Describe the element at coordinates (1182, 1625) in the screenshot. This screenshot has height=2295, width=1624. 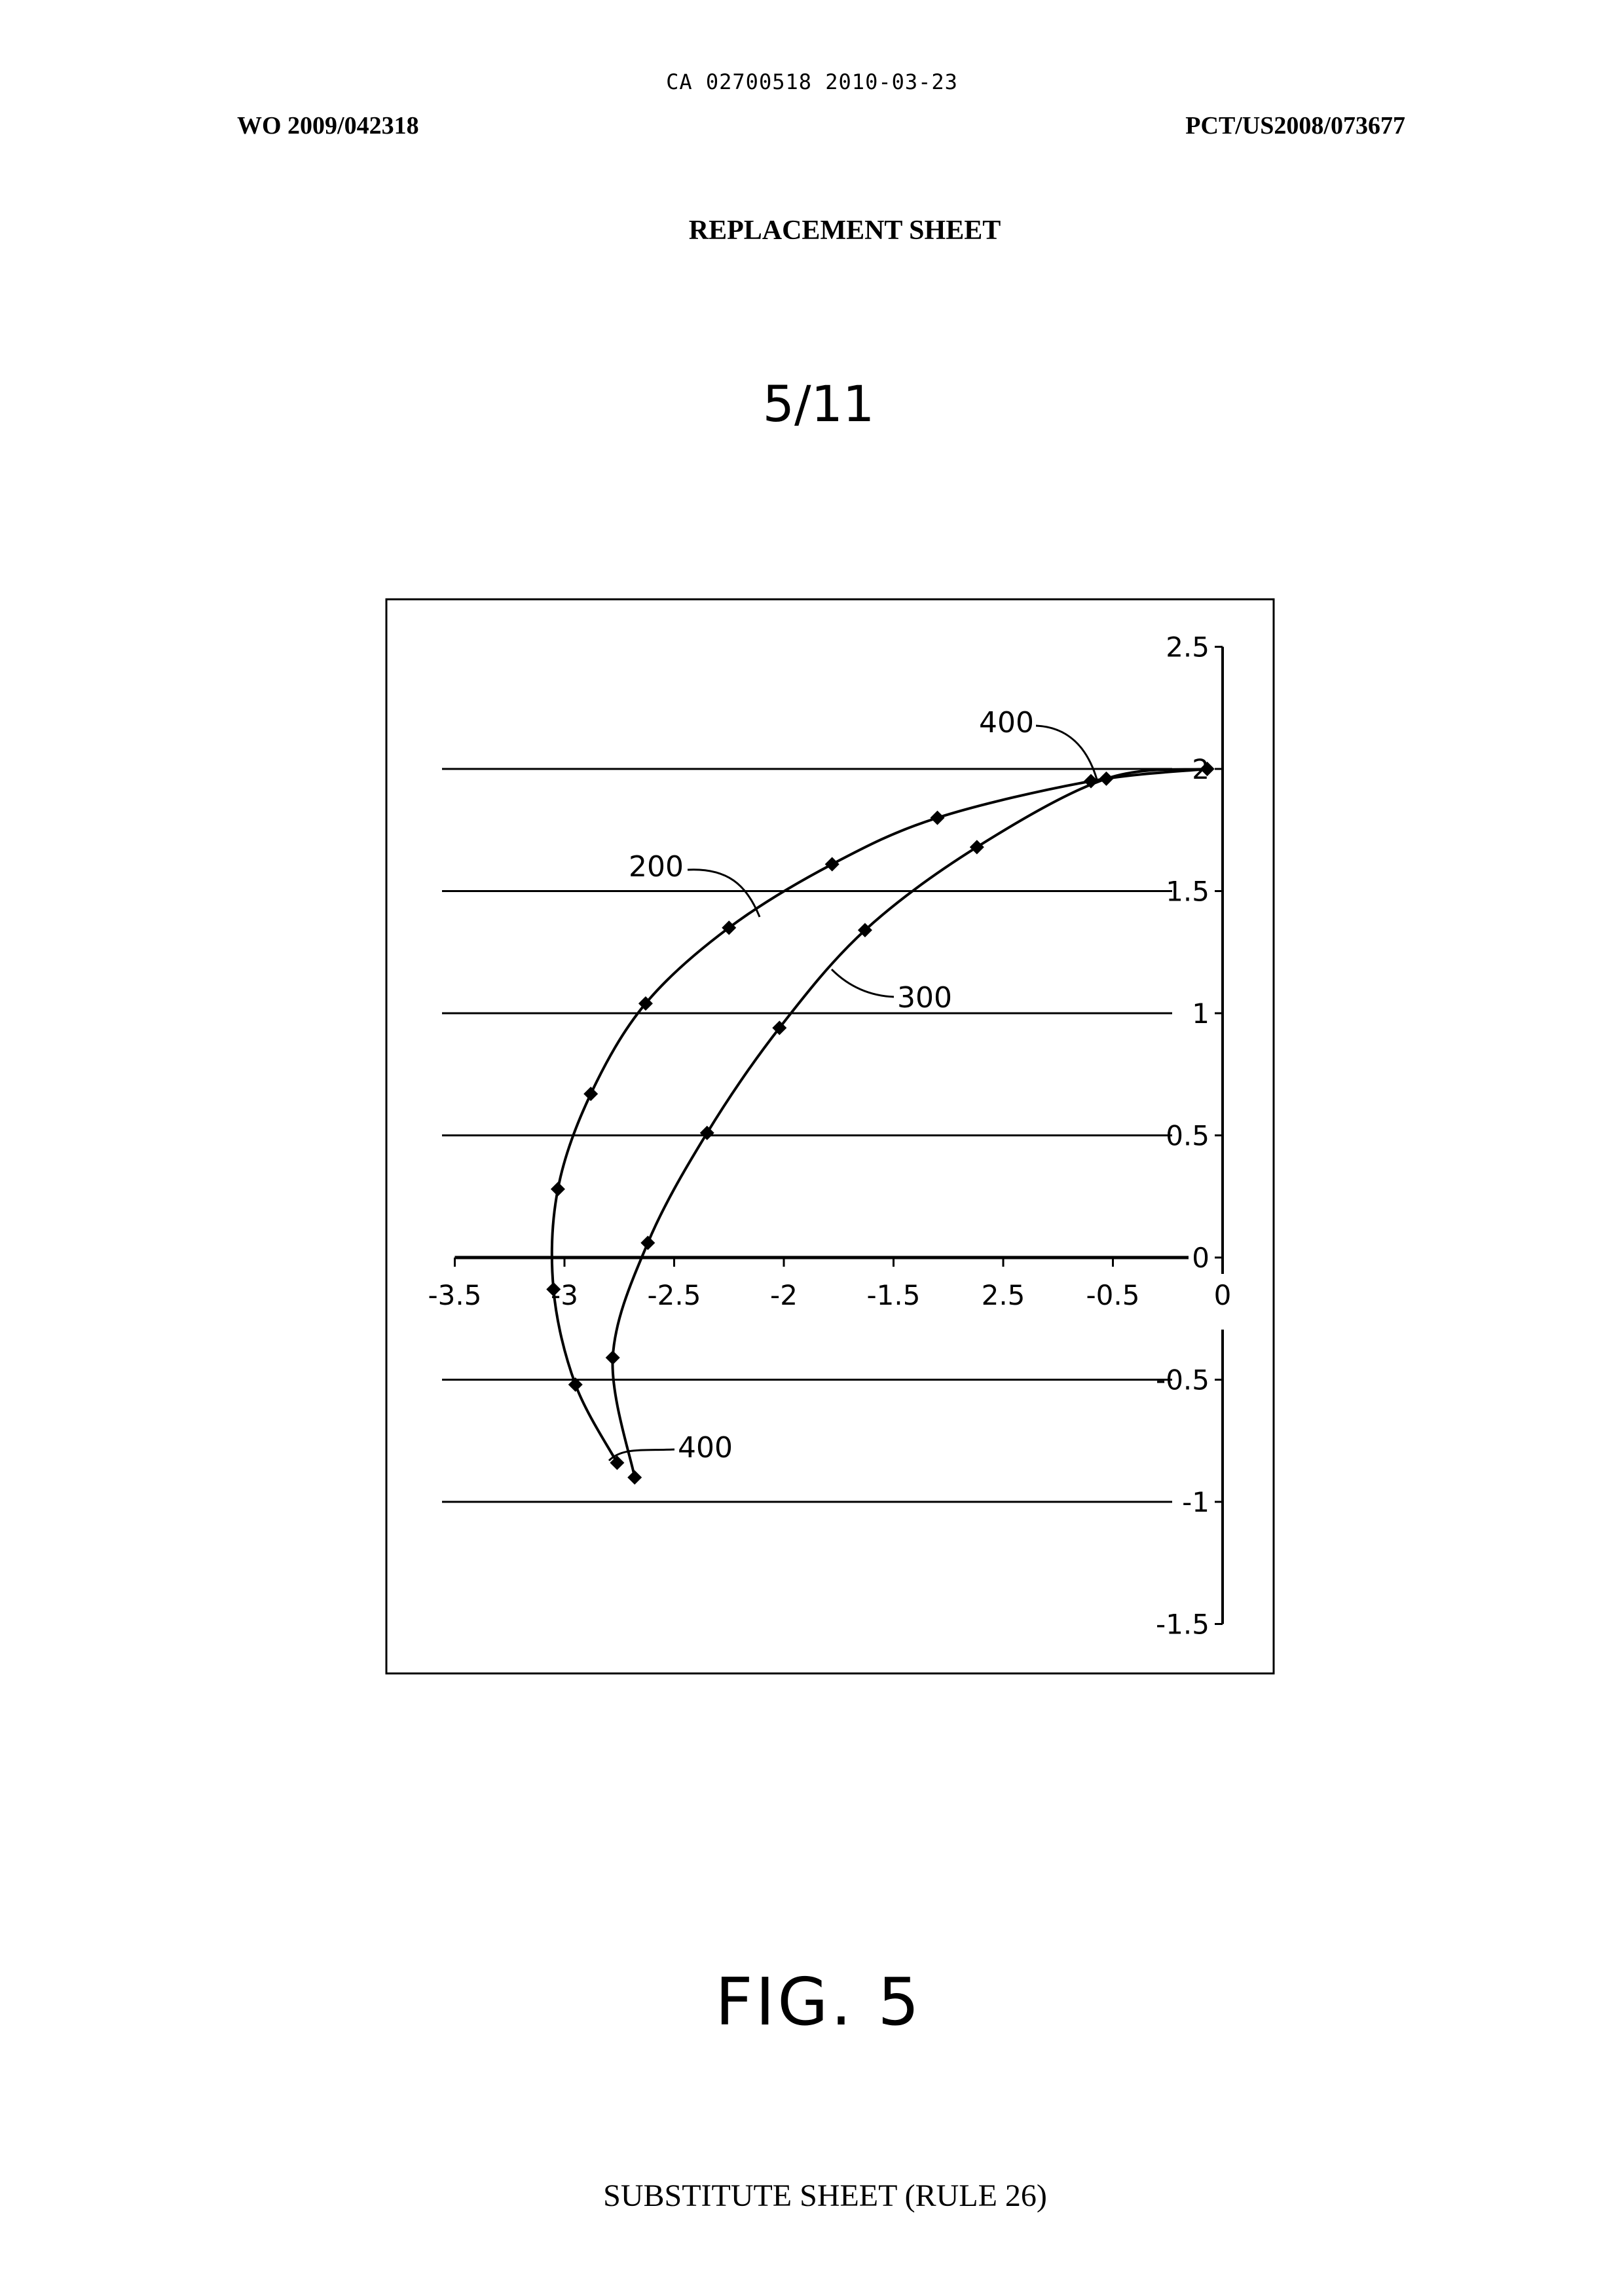
I see `y-tick-label: -1.5` at that location.